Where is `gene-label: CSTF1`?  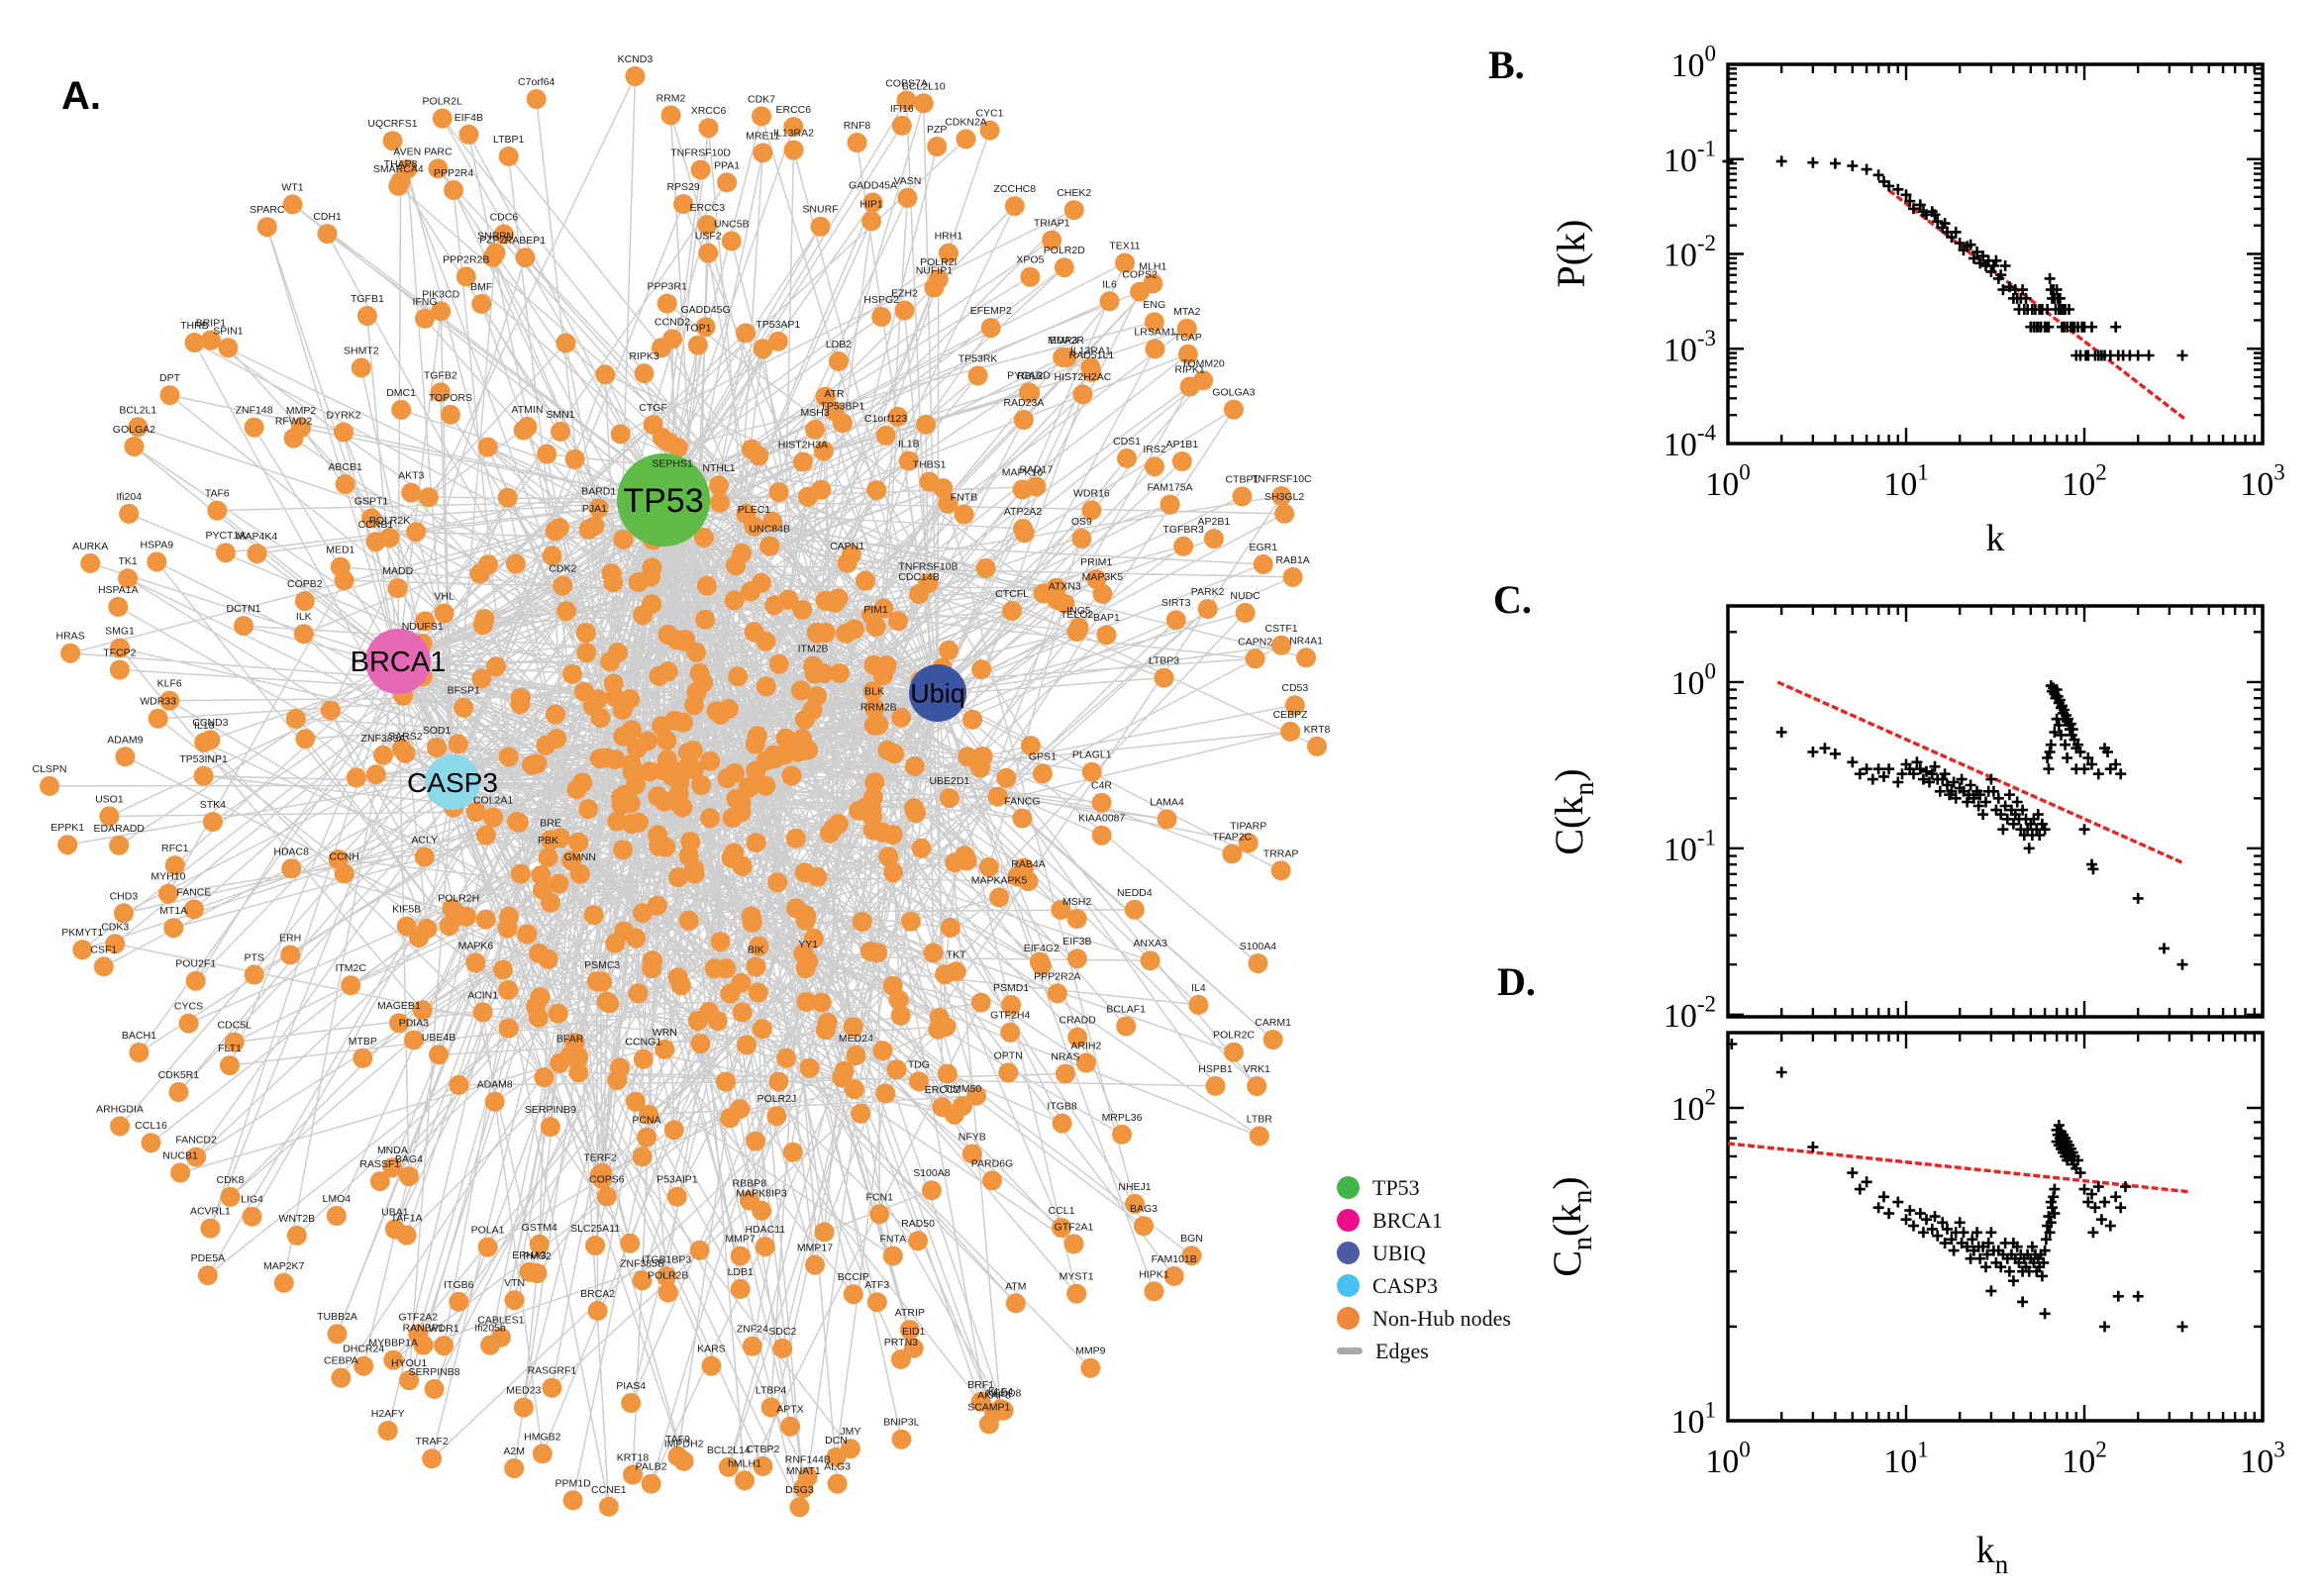 gene-label: CSTF1 is located at coordinates (1281, 629).